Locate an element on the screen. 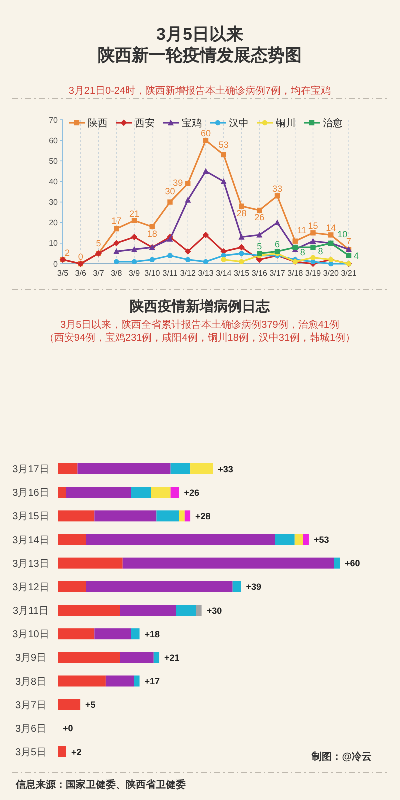 This screenshot has height=800, width=400. x-tick-label: 3/13 is located at coordinates (206, 273).